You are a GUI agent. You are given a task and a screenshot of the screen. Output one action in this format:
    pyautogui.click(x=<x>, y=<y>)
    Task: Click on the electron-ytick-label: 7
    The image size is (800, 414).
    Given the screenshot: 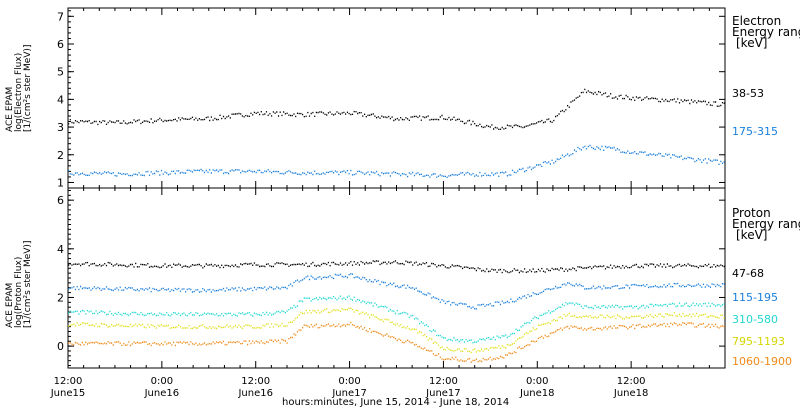 What is the action you would take?
    pyautogui.click(x=60, y=16)
    